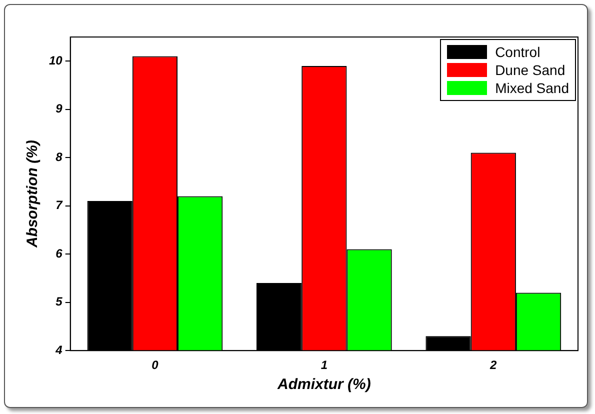 The image size is (595, 414). I want to click on x-tick-label: 1, so click(324, 365).